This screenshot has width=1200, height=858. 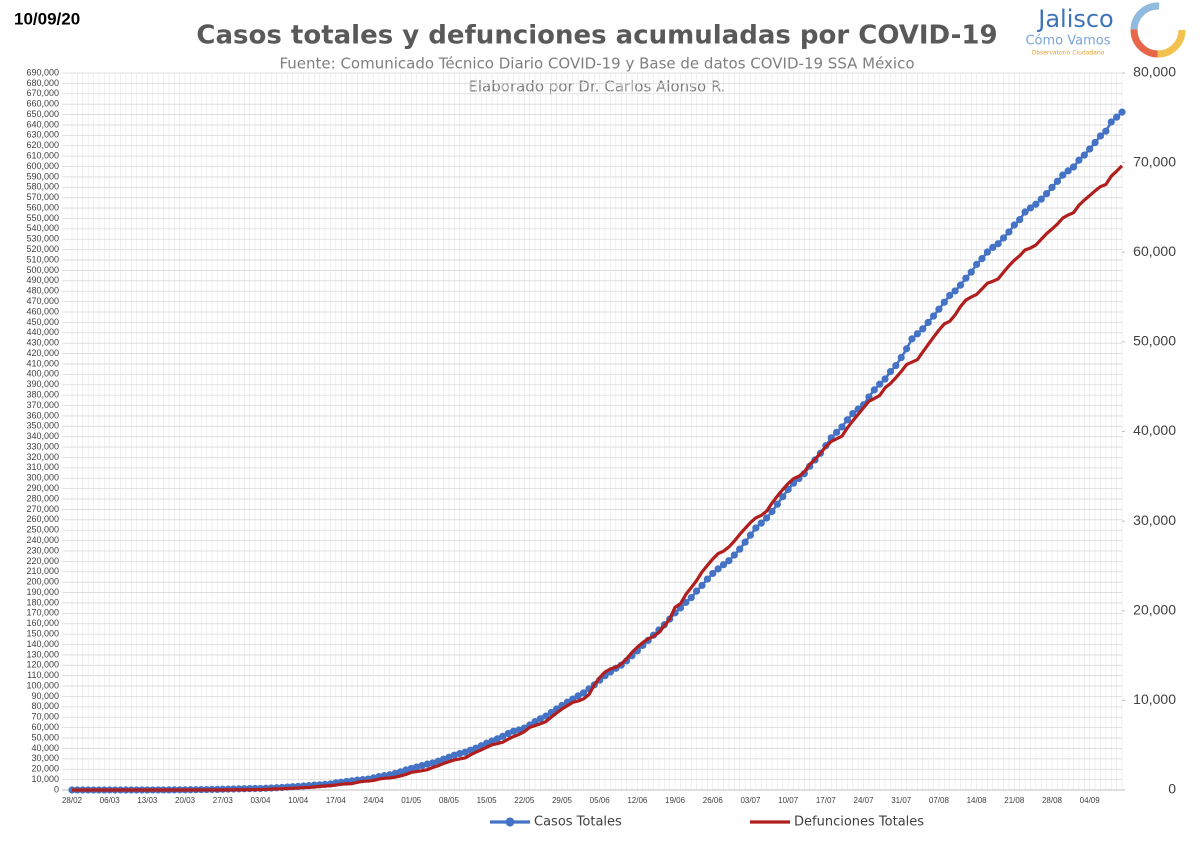 What do you see at coordinates (42, 457) in the screenshot?
I see `y-tick-label: 320,000` at bounding box center [42, 457].